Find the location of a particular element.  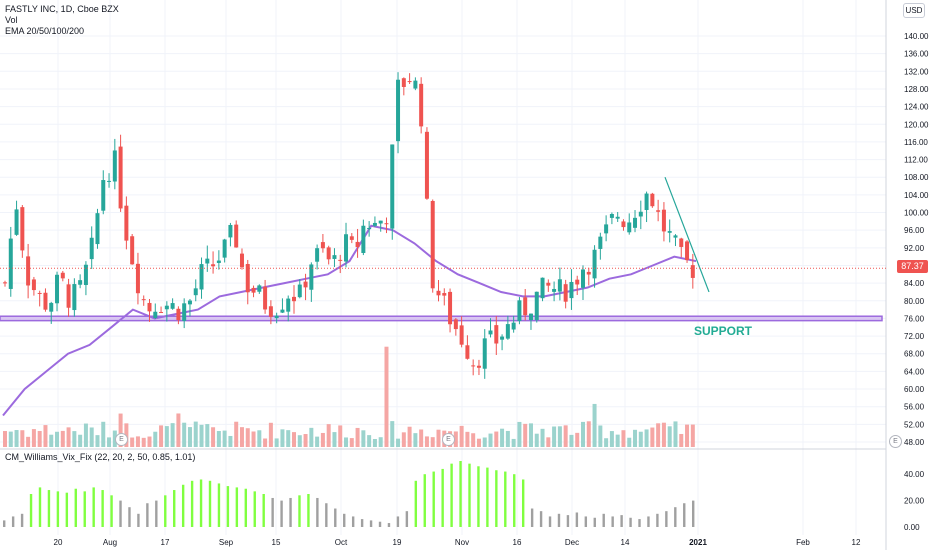

price-tick-label: 56.00 is located at coordinates (914, 407).